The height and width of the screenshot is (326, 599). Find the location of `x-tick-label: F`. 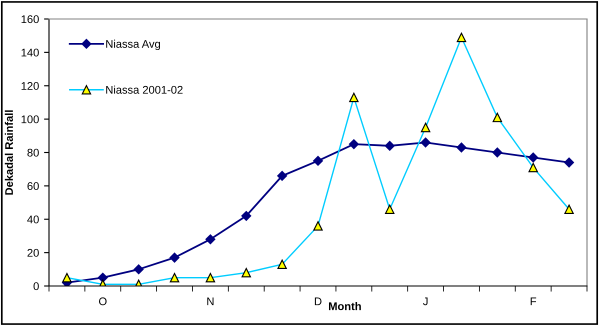

x-tick-label: F is located at coordinates (533, 302).